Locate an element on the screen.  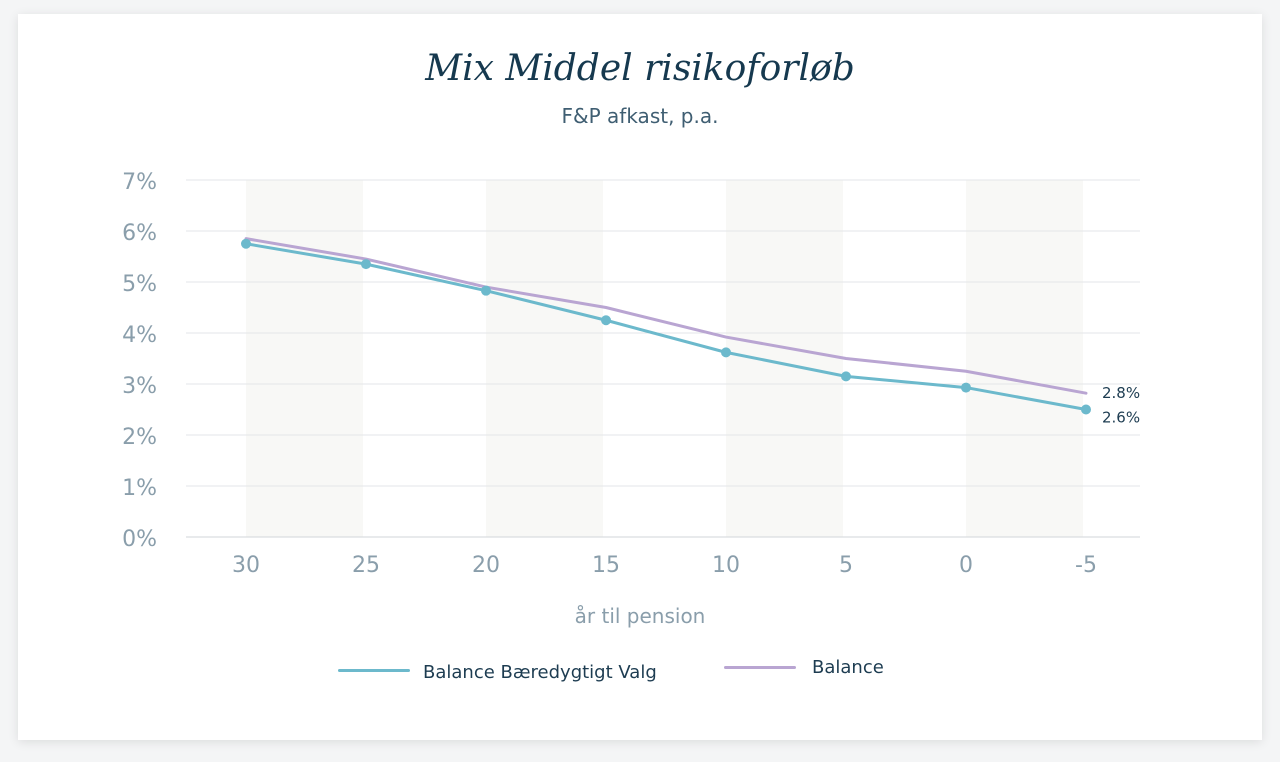
x-tick-label: 30 is located at coordinates (246, 565).